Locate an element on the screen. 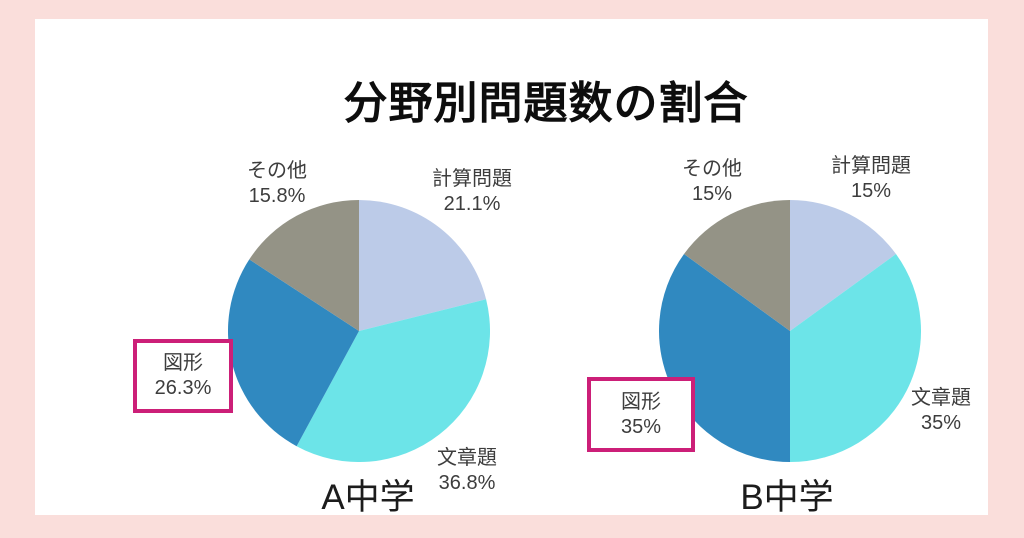 Image resolution: width=1024 pixels, height=538 pixels. label-b-word-problem-value: 35% is located at coordinates (941, 423).